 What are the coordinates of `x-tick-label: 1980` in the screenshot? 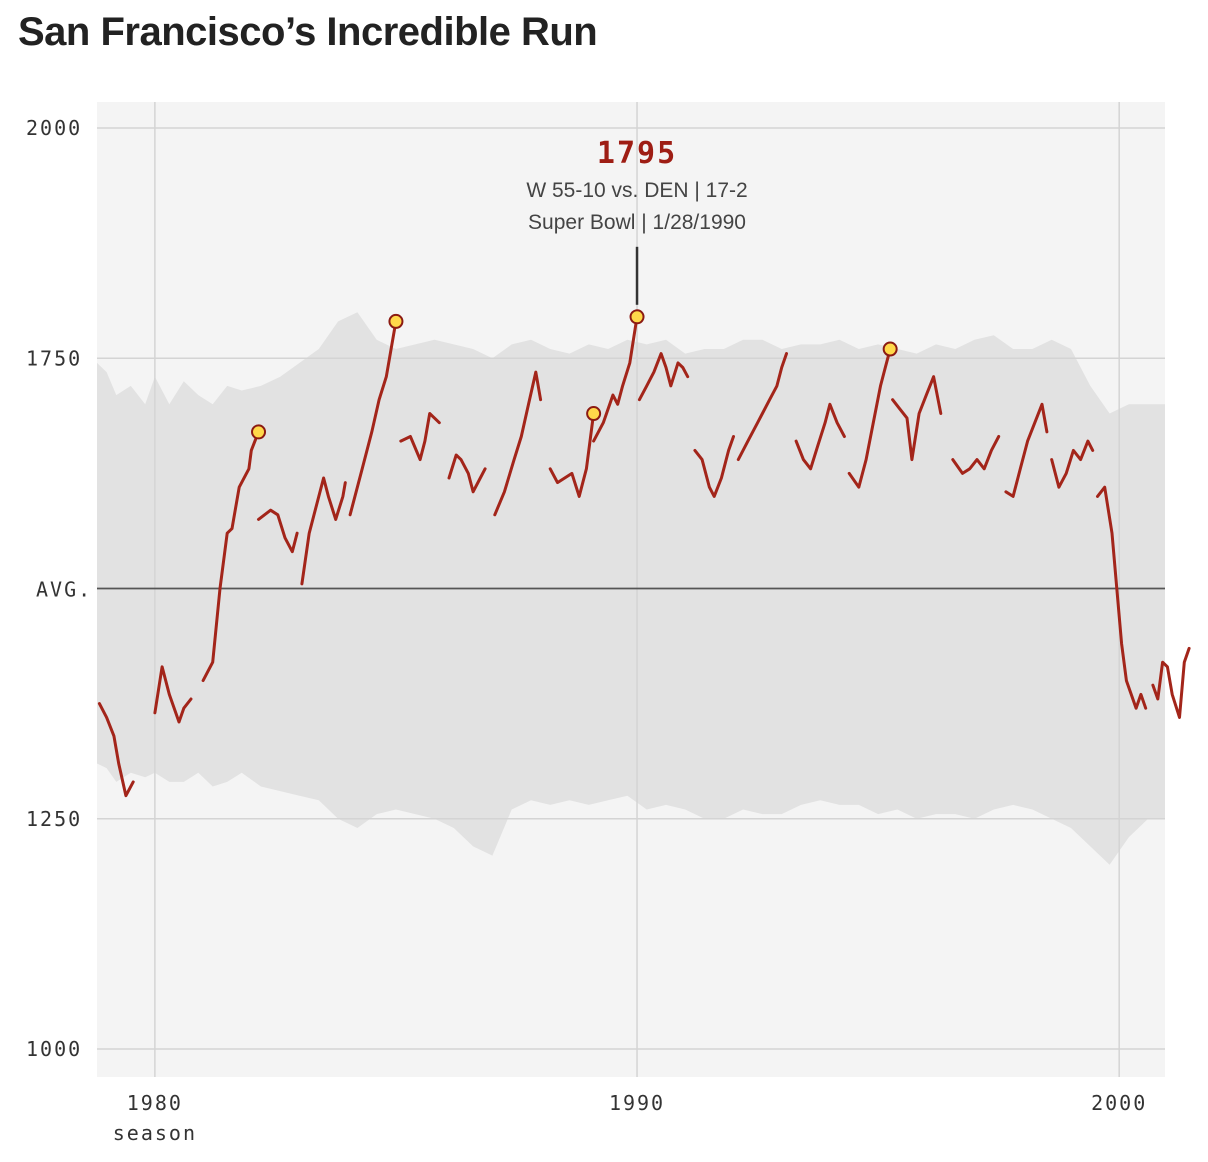 It's located at (155, 1103).